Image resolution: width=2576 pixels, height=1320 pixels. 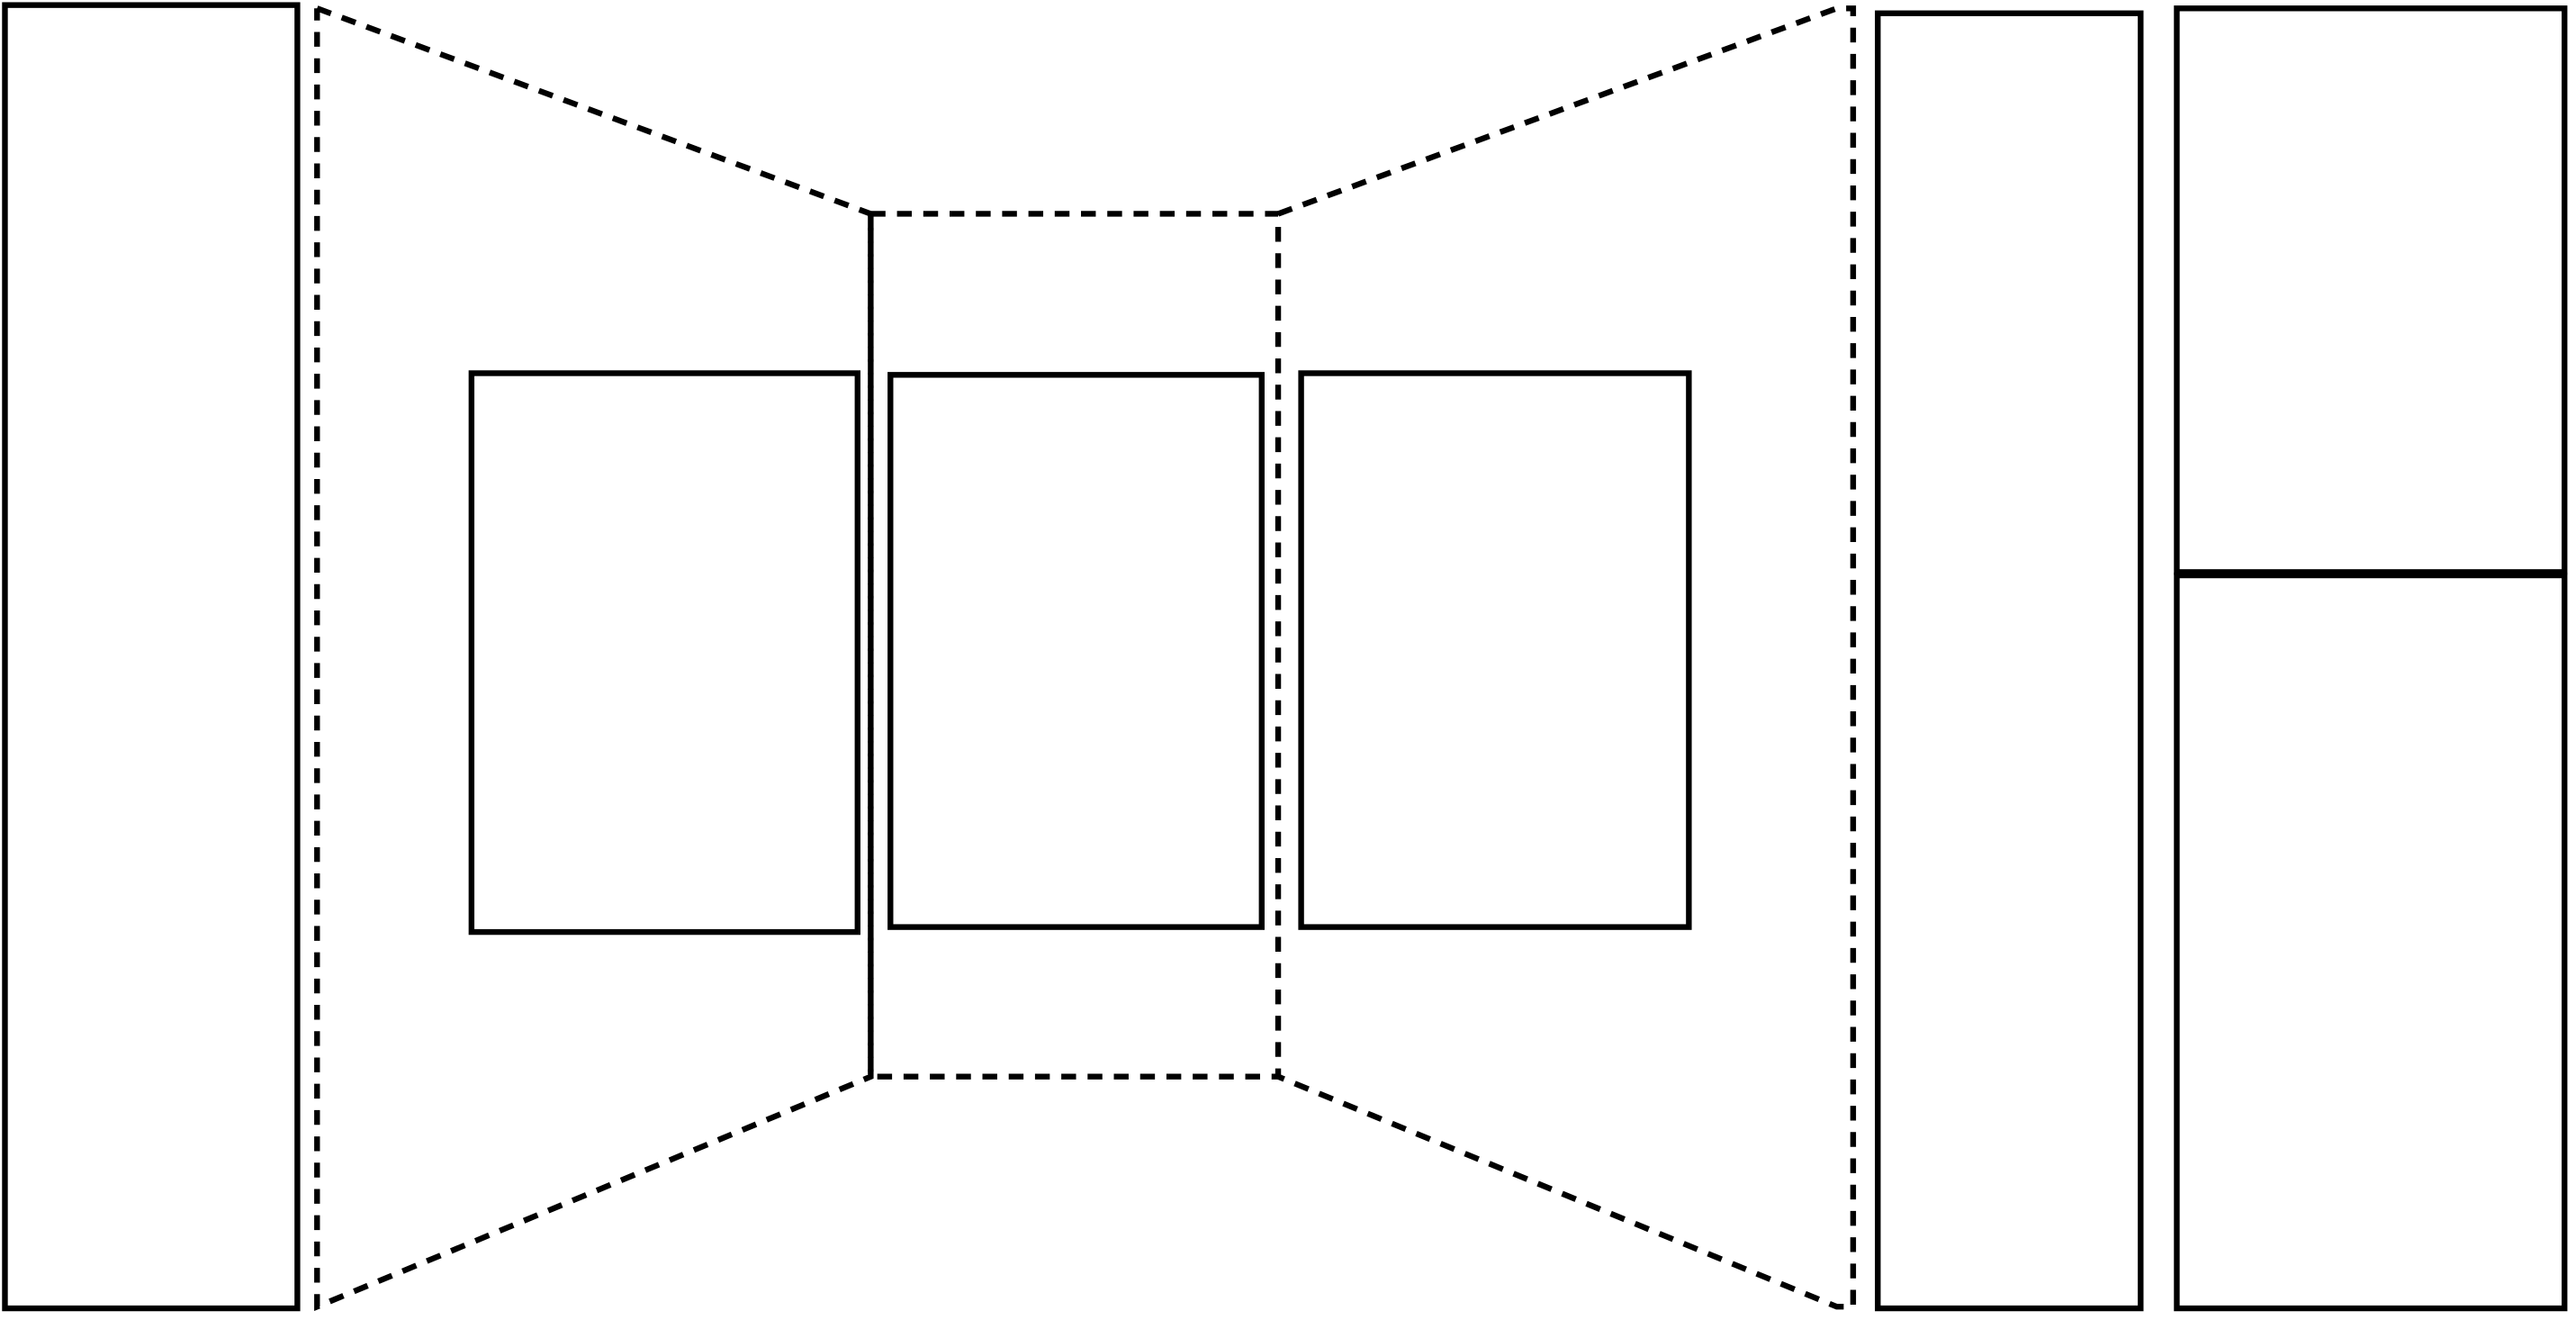 I want to click on latent-frame, so click(x=1075, y=645).